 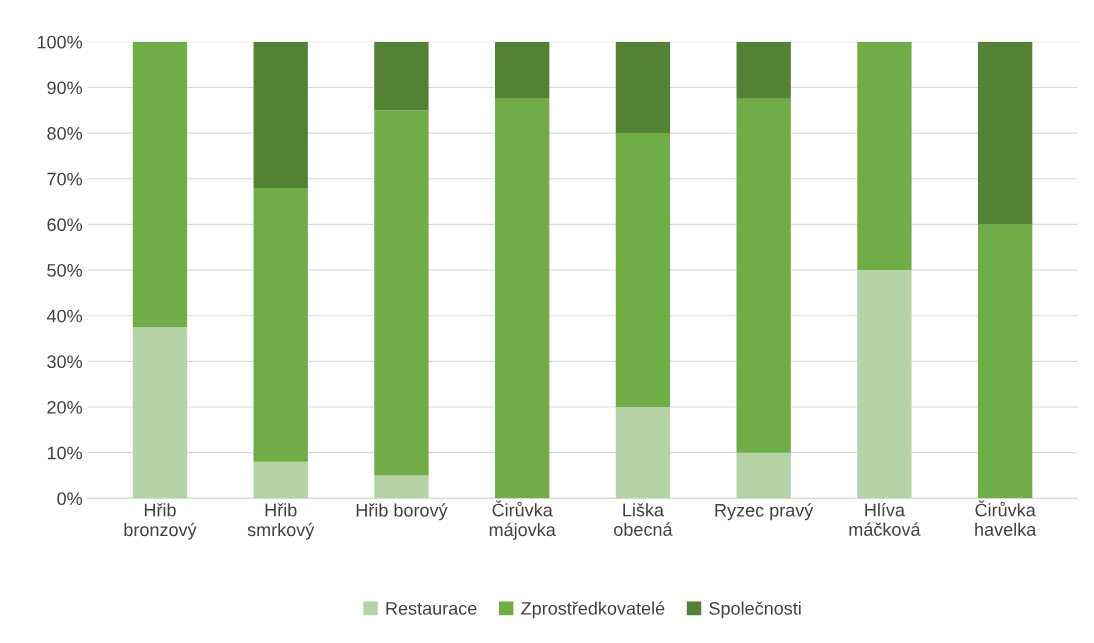 What do you see at coordinates (65, 453) in the screenshot?
I see `y-tick-label: 10%` at bounding box center [65, 453].